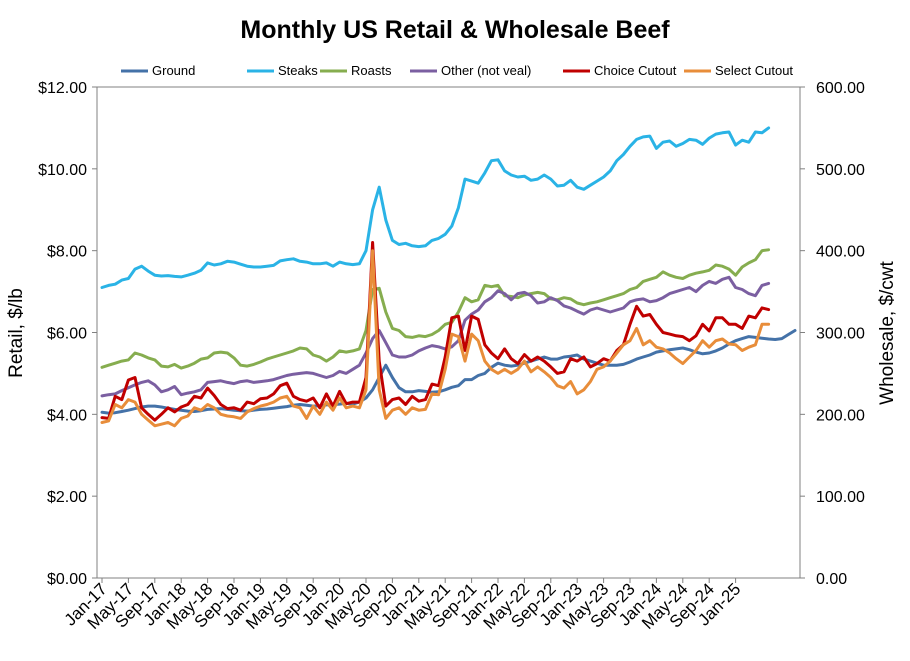  What do you see at coordinates (62, 88) in the screenshot?
I see `left-tick-label: $12.00` at bounding box center [62, 88].